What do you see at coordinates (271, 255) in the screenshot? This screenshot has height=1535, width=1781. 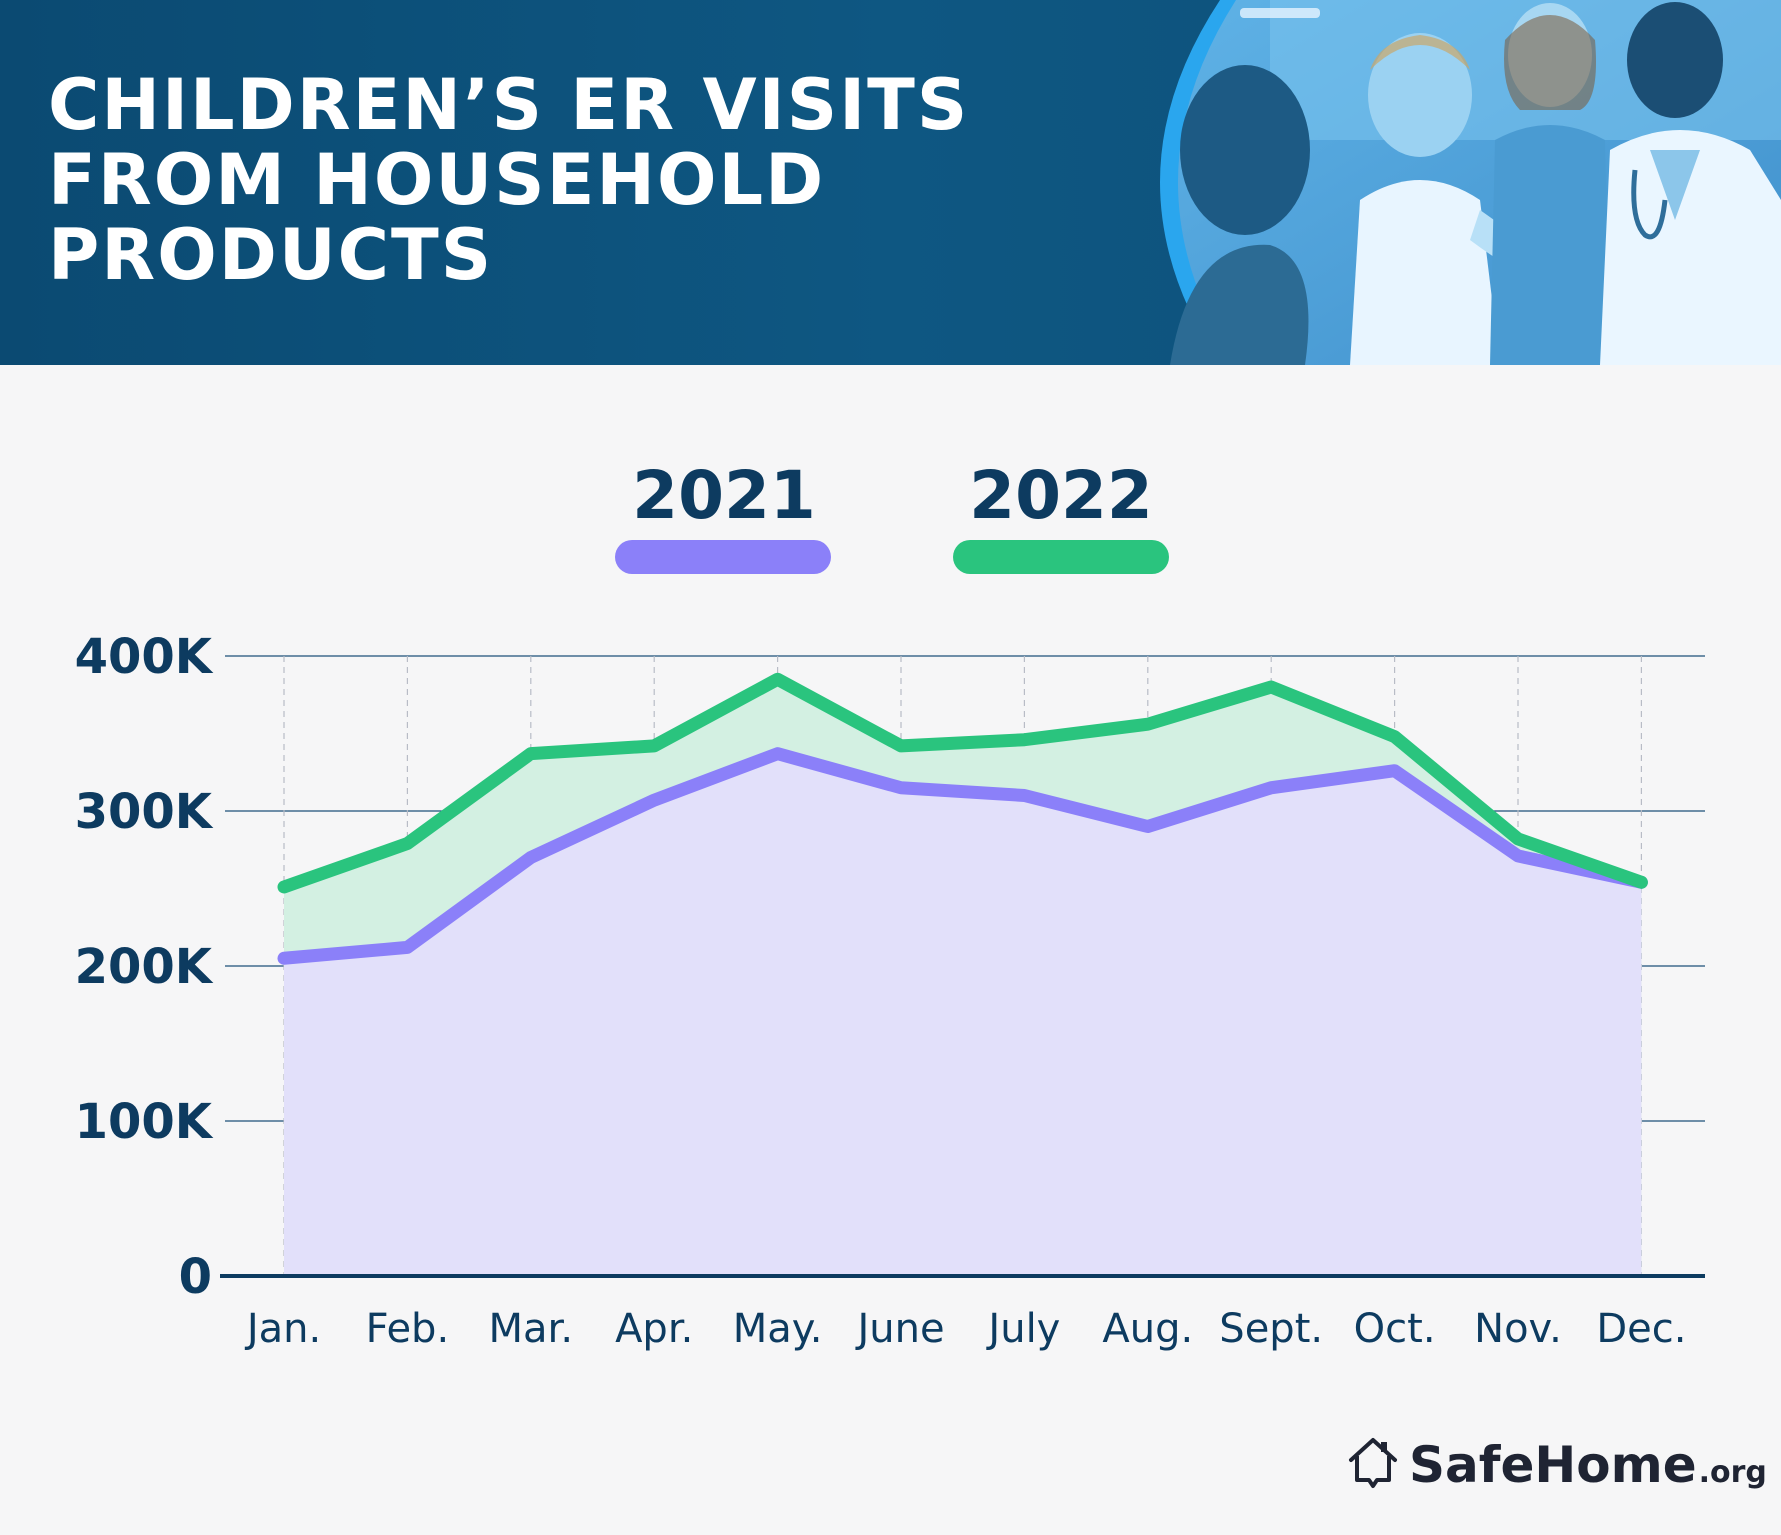 I see `title-line-3: PRODUCTS` at bounding box center [271, 255].